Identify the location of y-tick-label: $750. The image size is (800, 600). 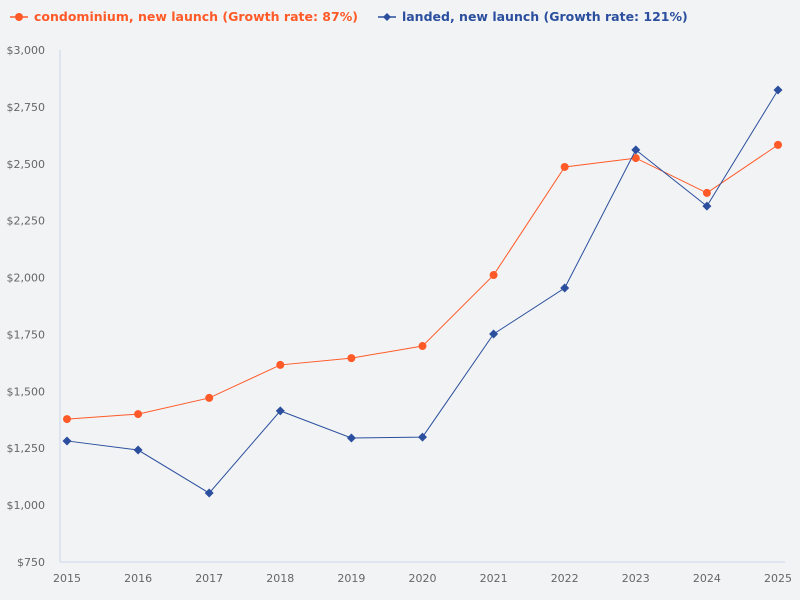
(31, 562).